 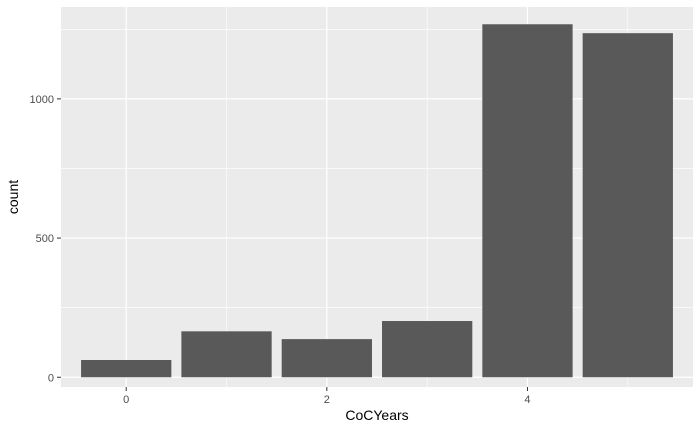 What do you see at coordinates (51, 378) in the screenshot?
I see `y-tick-label: 0` at bounding box center [51, 378].